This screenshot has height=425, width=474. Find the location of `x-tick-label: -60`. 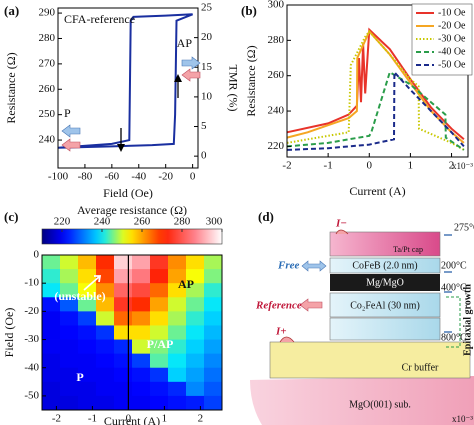

x-tick-label: -60 is located at coordinates (112, 177).